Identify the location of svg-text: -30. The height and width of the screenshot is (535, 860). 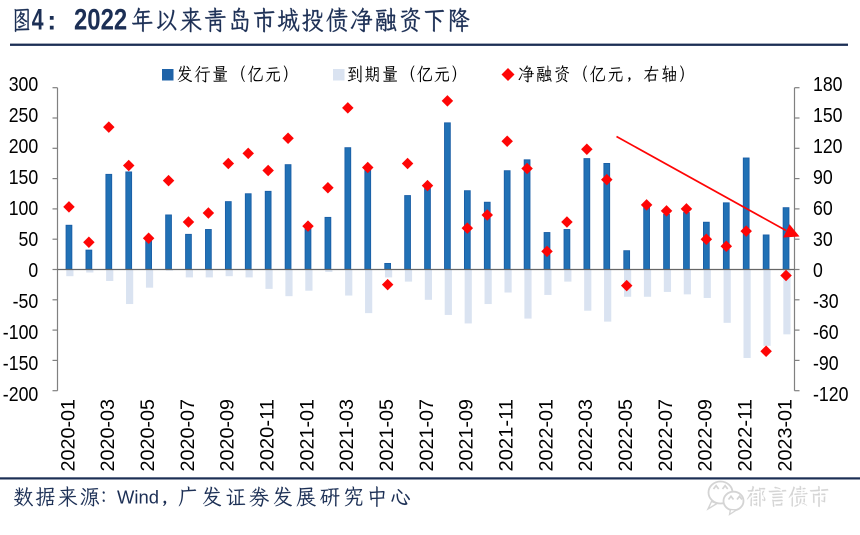
(826, 301).